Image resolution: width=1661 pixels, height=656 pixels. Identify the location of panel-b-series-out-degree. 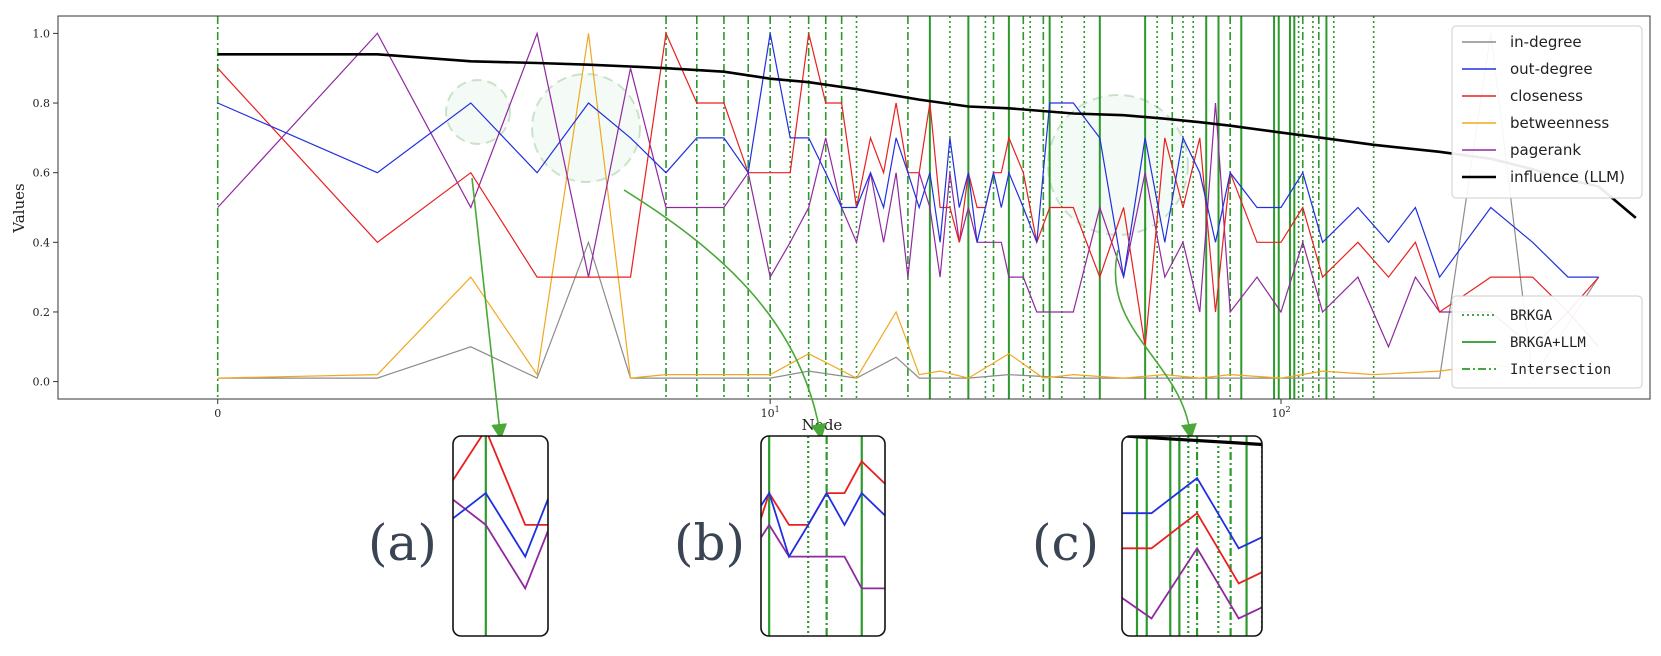
(823, 513).